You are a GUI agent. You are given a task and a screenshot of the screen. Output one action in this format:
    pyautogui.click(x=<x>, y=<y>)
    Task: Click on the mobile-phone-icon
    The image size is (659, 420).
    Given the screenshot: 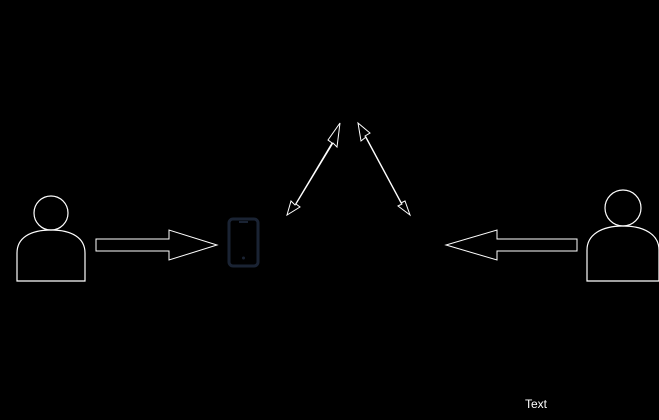 What is the action you would take?
    pyautogui.click(x=243, y=242)
    